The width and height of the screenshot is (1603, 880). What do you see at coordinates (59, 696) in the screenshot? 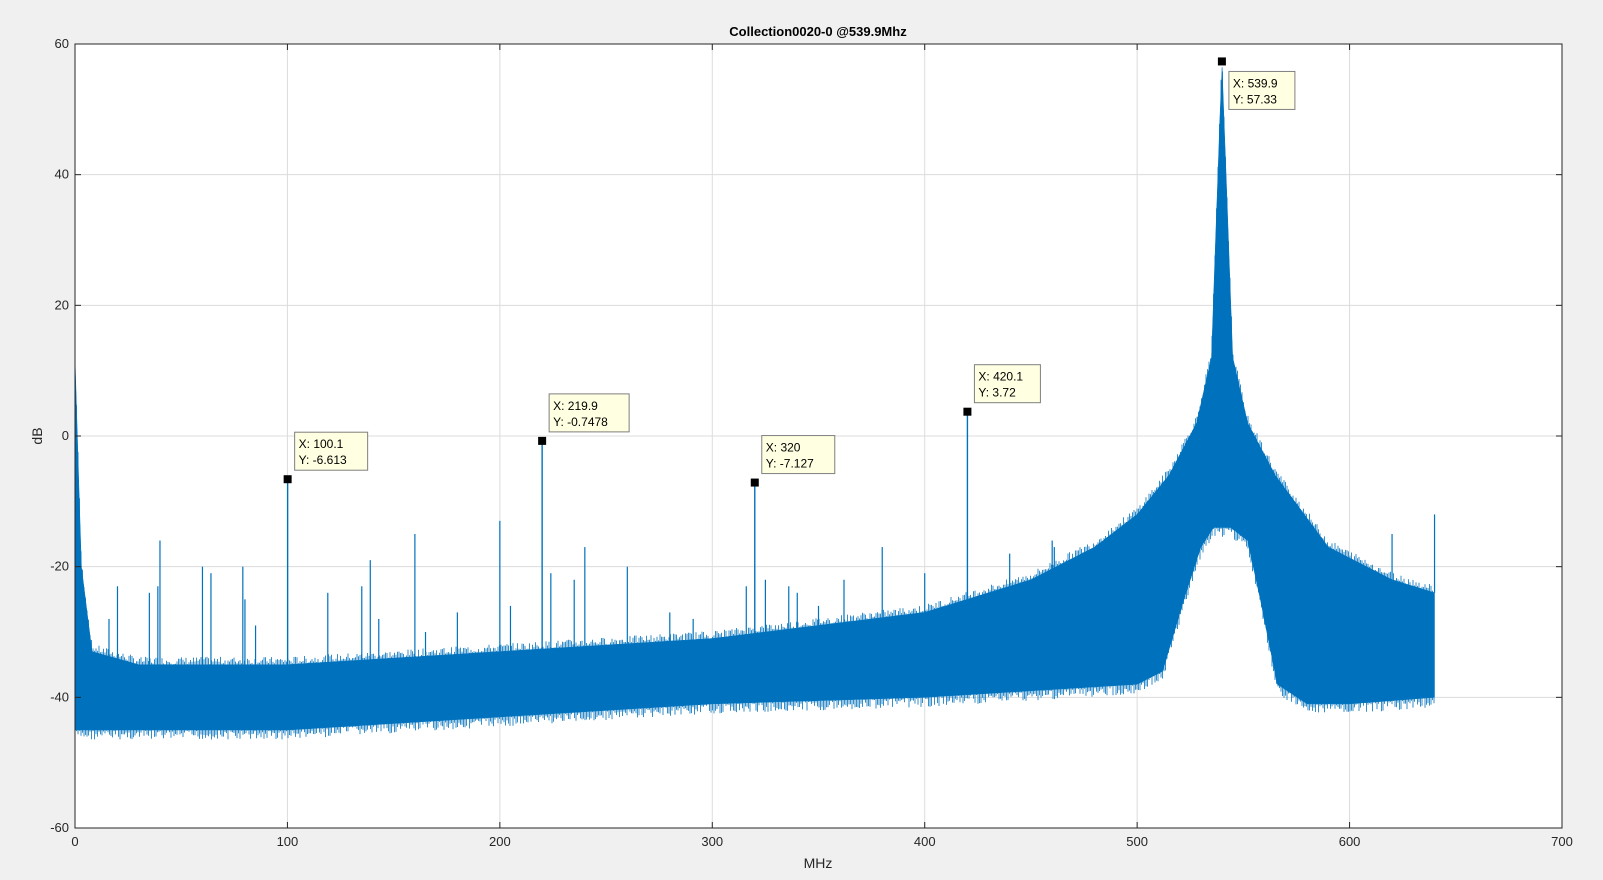
I see `y-tick-label: -40` at bounding box center [59, 696].